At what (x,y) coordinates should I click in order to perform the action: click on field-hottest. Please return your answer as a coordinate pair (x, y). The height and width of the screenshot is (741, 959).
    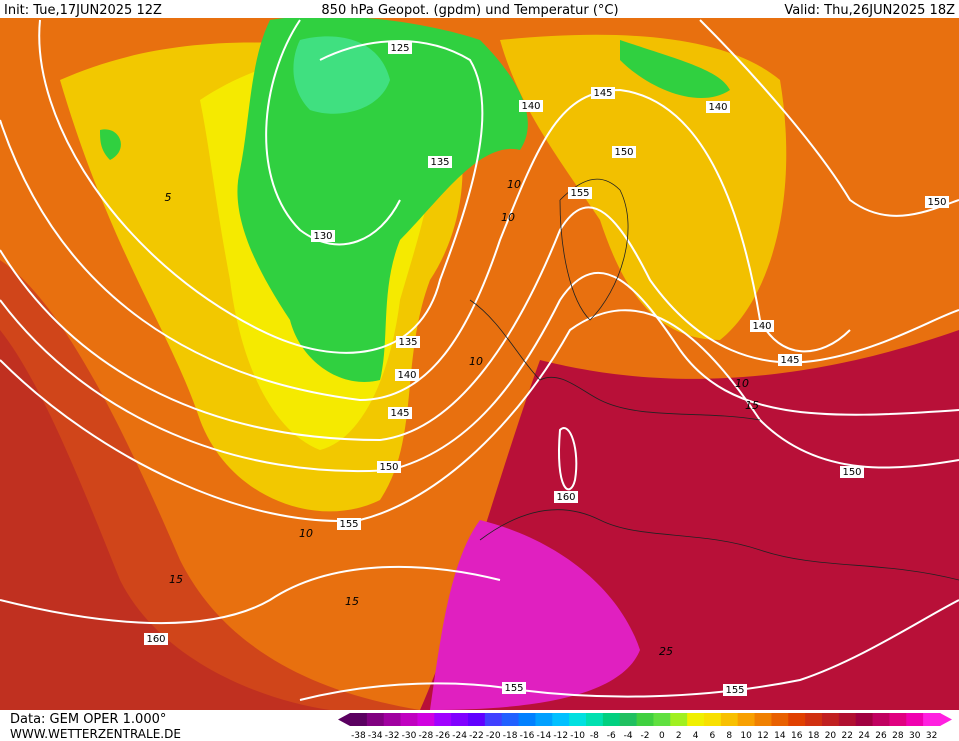
    Looking at the image, I should click on (535, 615).